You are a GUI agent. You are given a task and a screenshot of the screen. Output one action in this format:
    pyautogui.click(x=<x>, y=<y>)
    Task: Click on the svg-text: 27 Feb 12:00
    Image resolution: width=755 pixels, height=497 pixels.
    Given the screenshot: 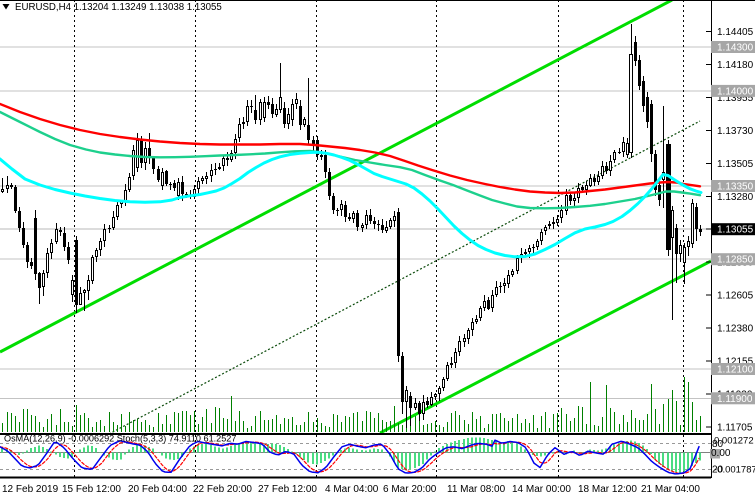 What is the action you would take?
    pyautogui.click(x=287, y=489)
    